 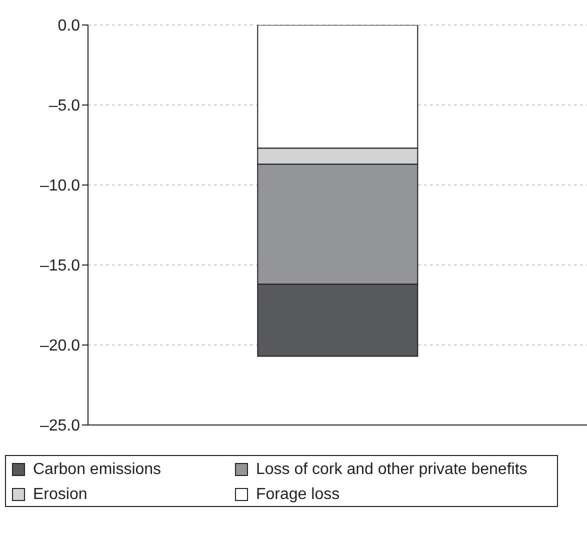 I want to click on legend-label: Carbon emissions, so click(x=97, y=469).